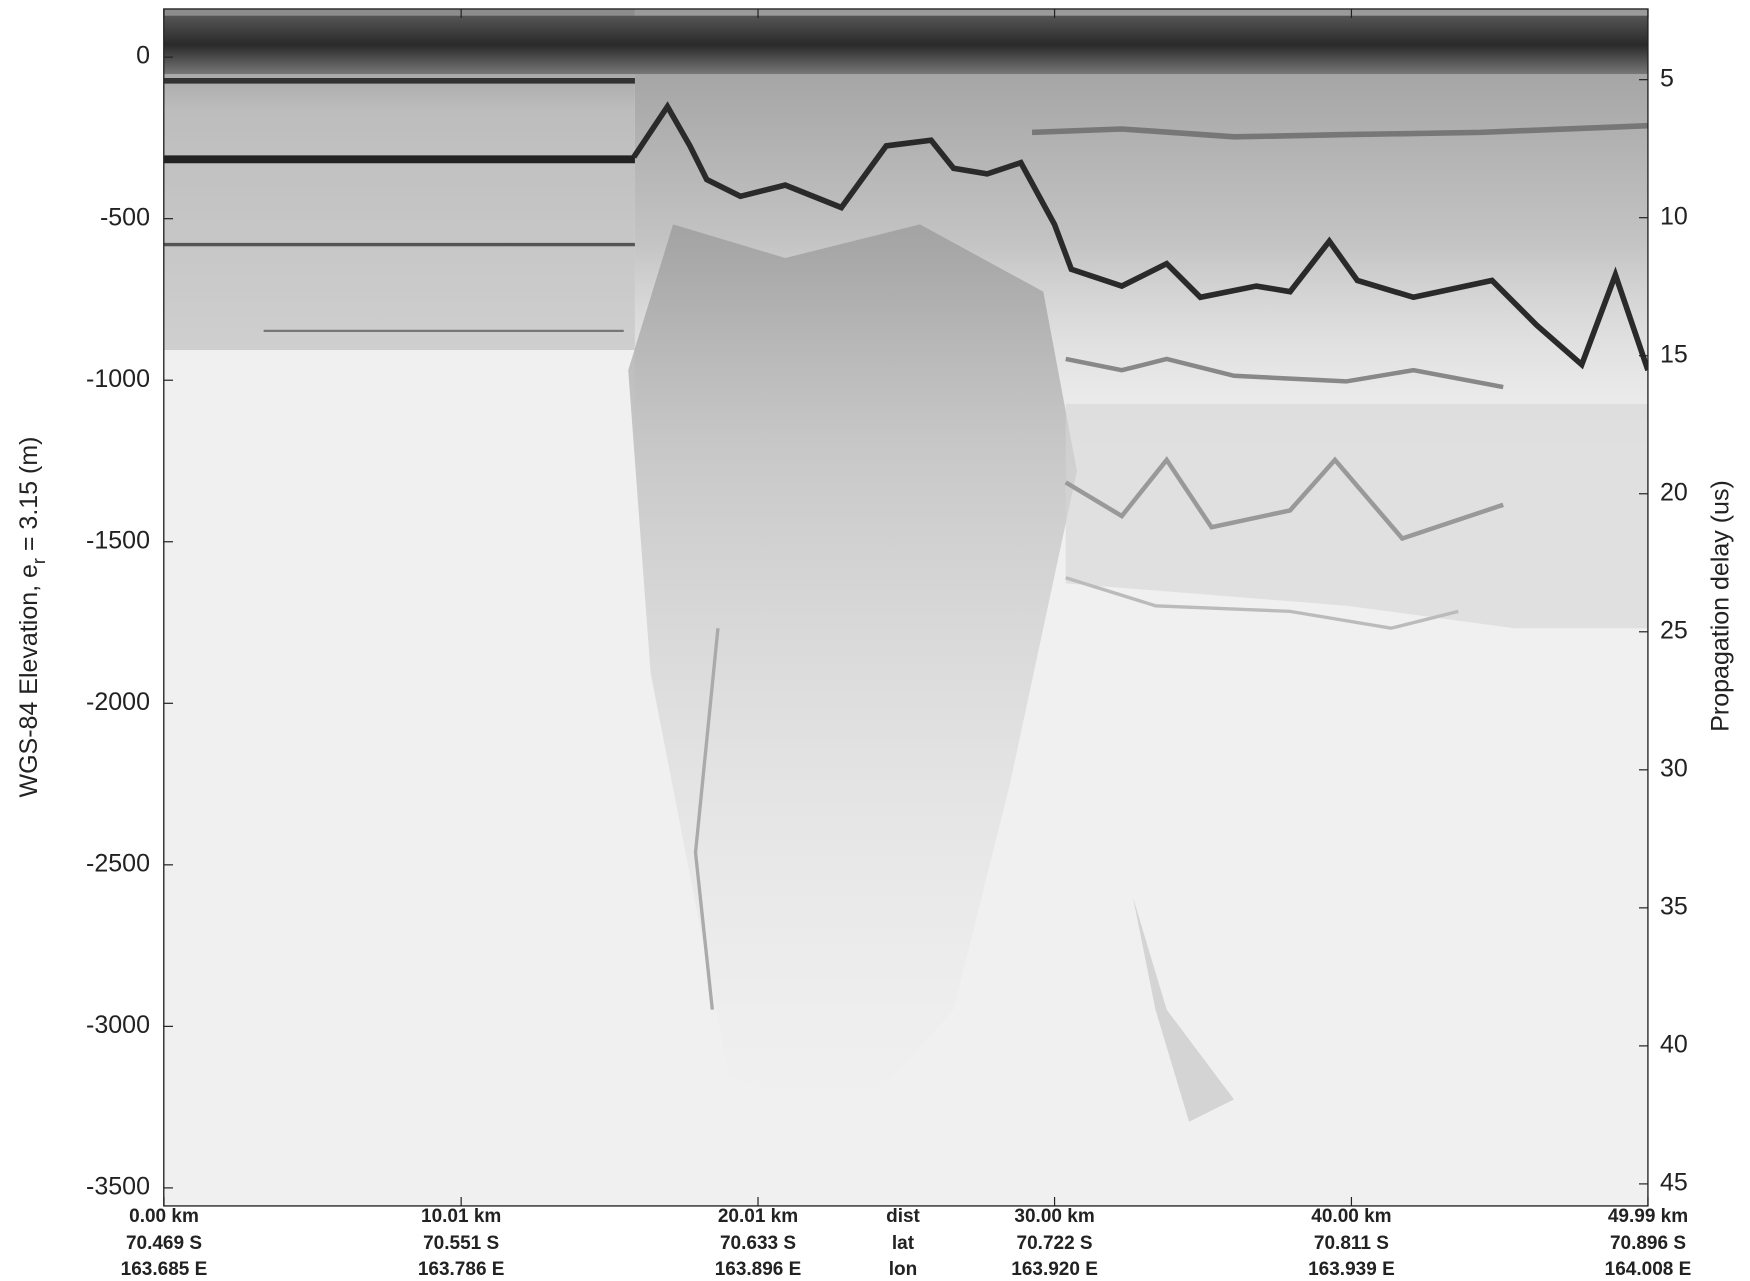  Describe the element at coordinates (164, 1243) in the screenshot. I see `lat-label: 70.469 S` at that location.